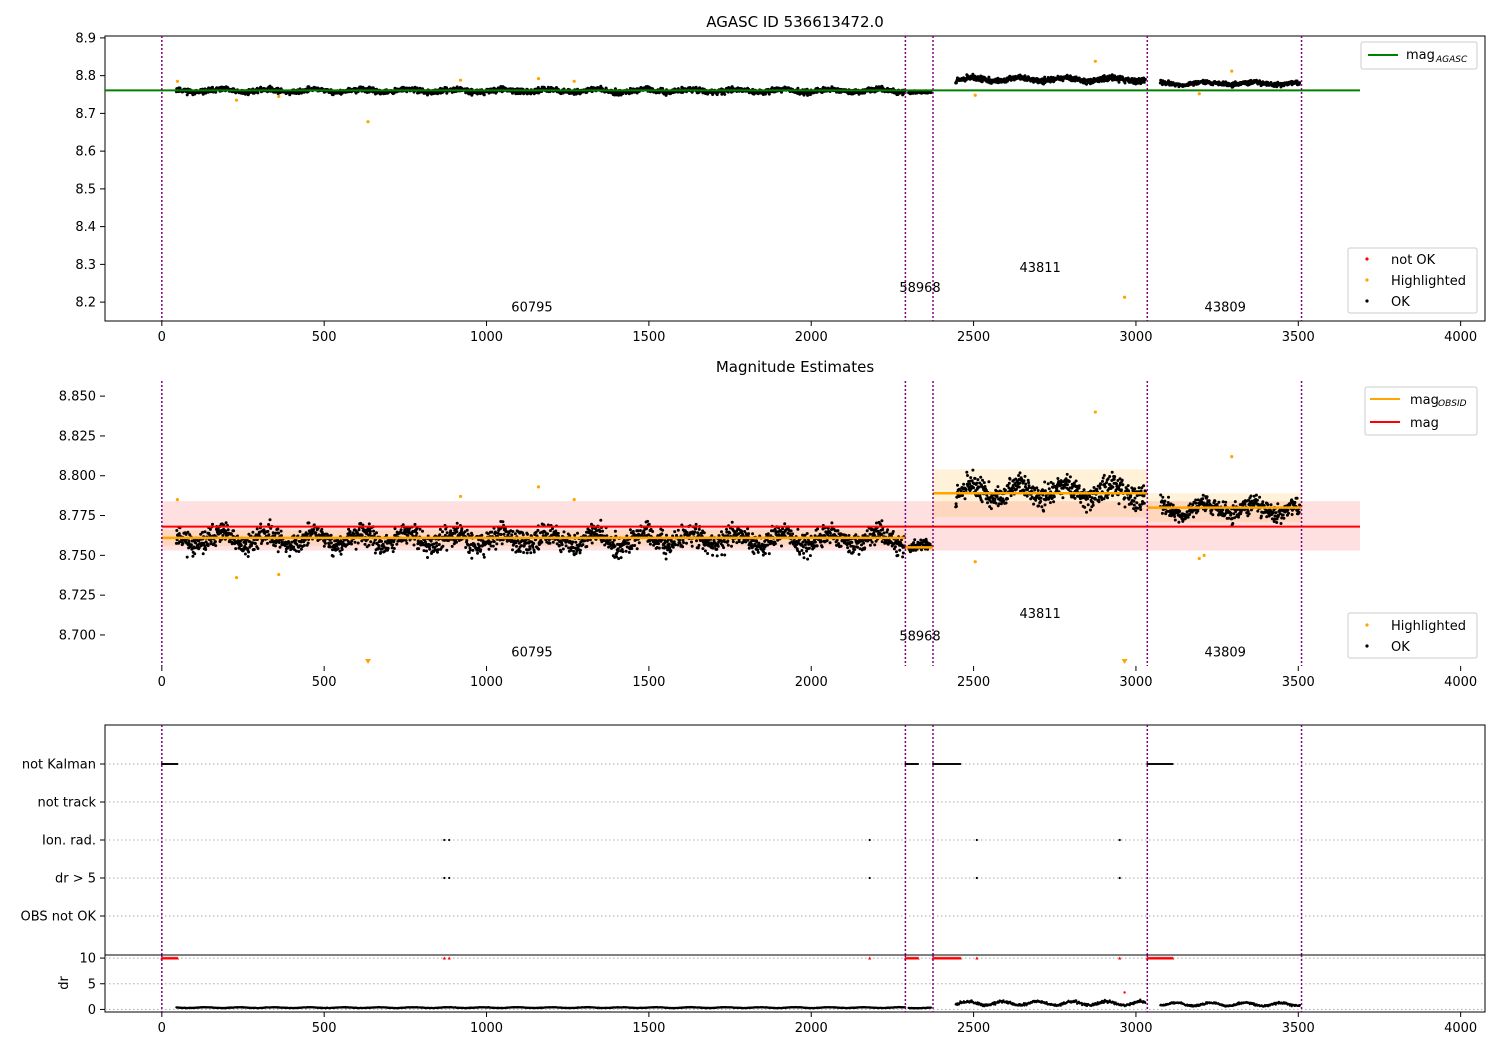 This screenshot has width=1500, height=1050. What do you see at coordinates (1298, 337) in the screenshot?
I see `x-tick-label: 3500` at bounding box center [1298, 337].